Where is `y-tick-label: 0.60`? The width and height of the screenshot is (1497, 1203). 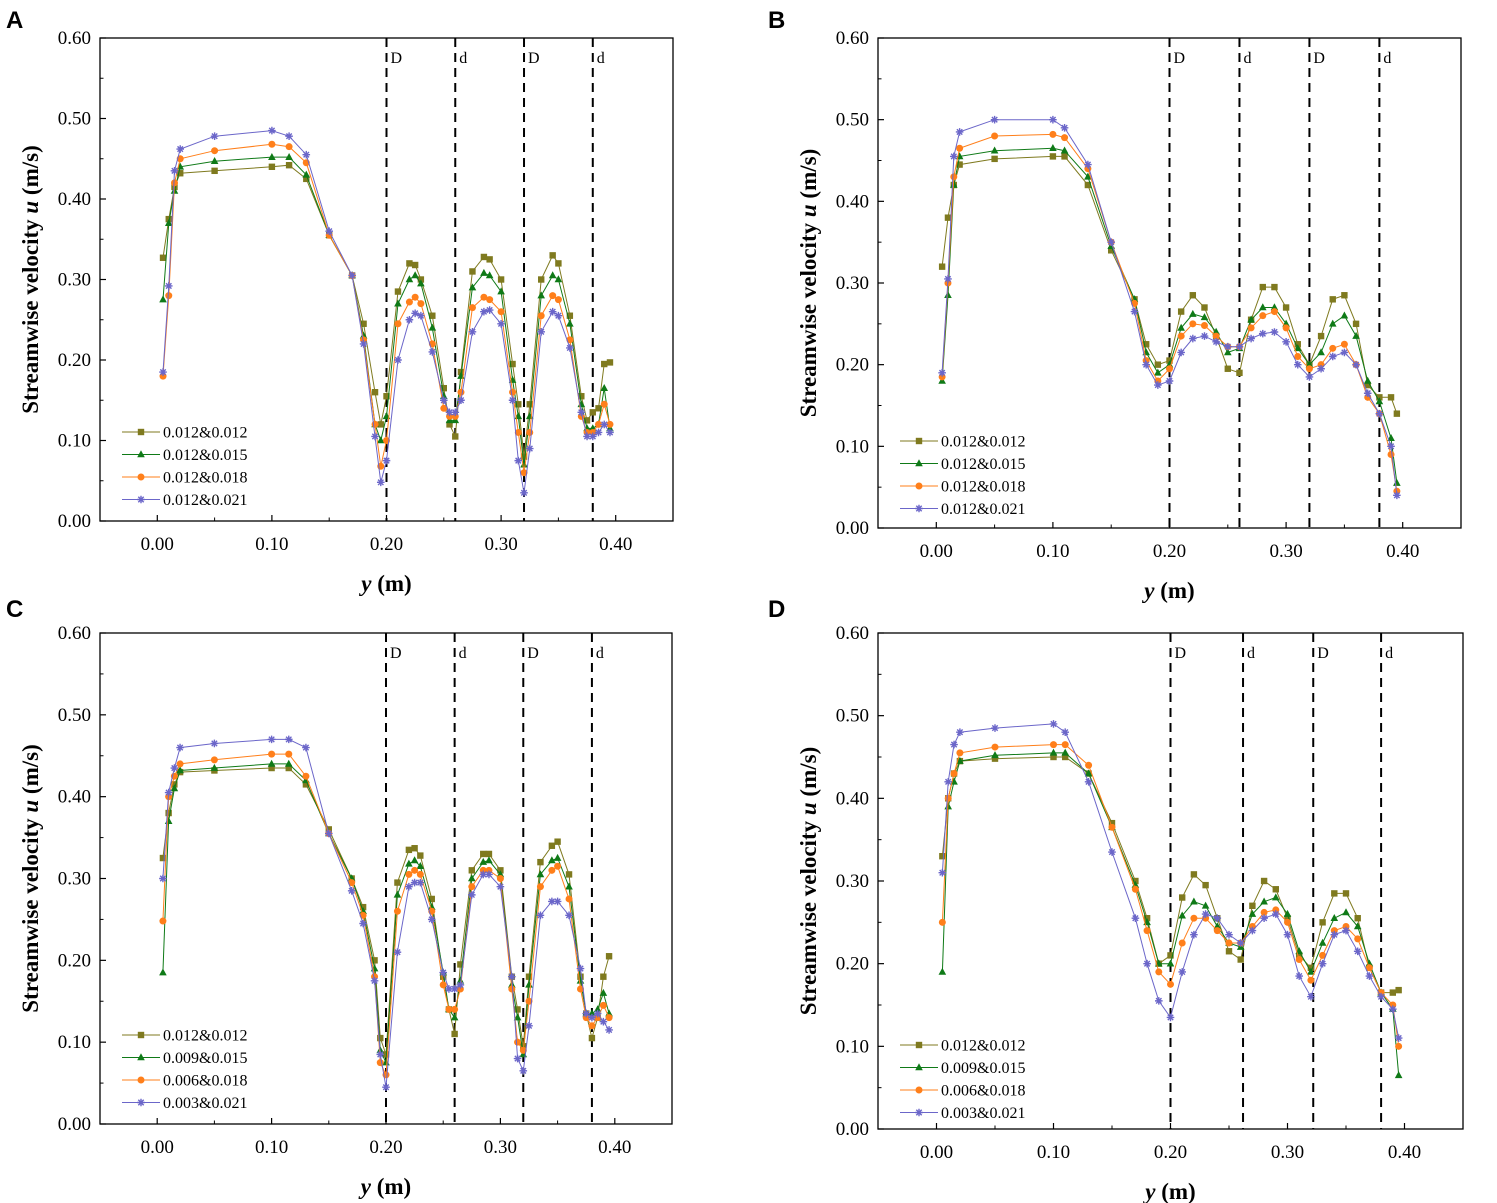 y-tick-label: 0.60 is located at coordinates (74, 38).